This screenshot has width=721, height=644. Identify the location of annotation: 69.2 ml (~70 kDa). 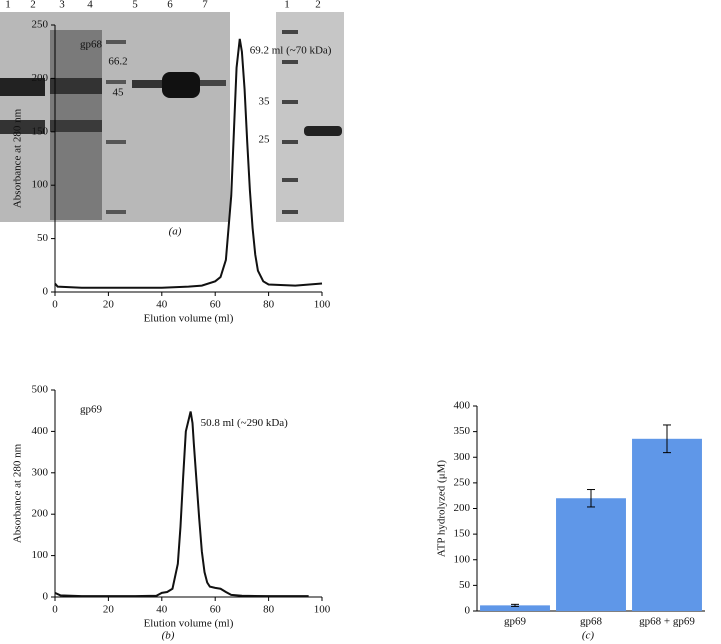
(291, 50).